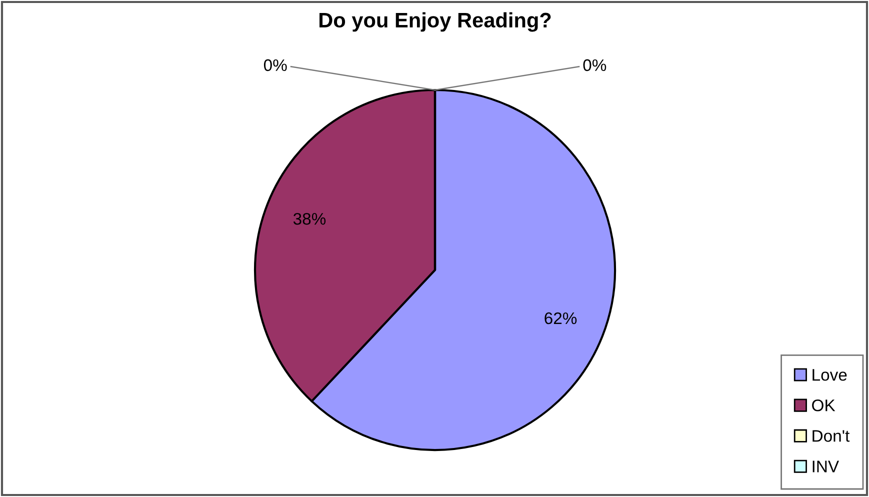 Image resolution: width=869 pixels, height=497 pixels. Describe the element at coordinates (825, 466) in the screenshot. I see `legend-label: INV` at that location.